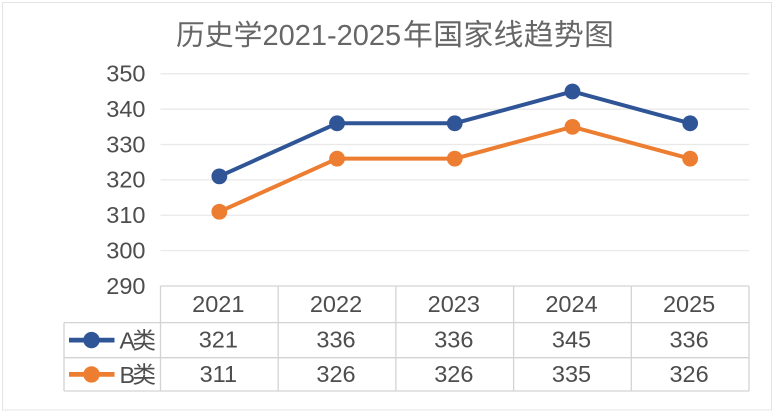 The width and height of the screenshot is (773, 419). Describe the element at coordinates (218, 304) in the screenshot. I see `svg-text: 2021` at that location.